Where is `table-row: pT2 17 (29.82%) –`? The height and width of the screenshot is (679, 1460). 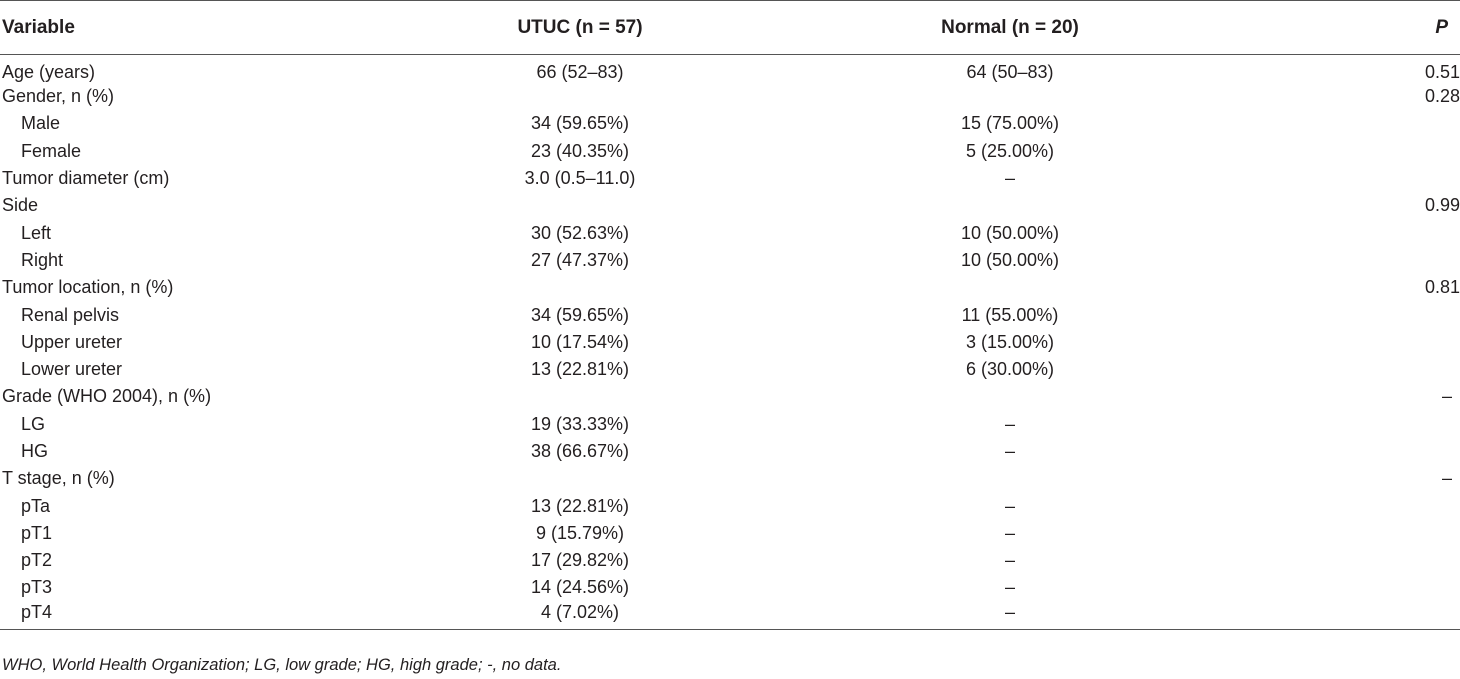
table-row: pT2 17 (29.82%) – is located at coordinates (730, 560).